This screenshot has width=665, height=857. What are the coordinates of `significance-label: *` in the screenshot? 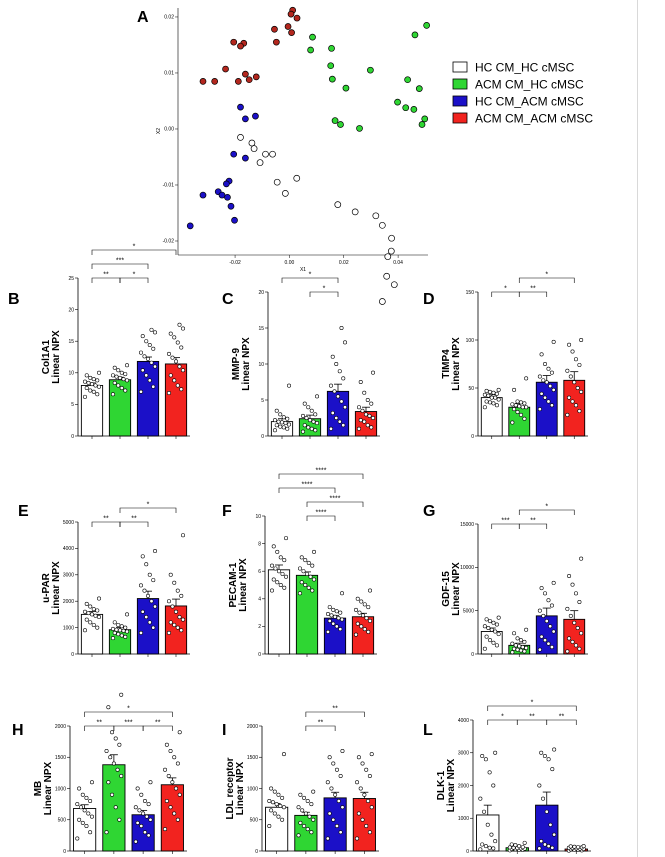 It's located at (505, 289).